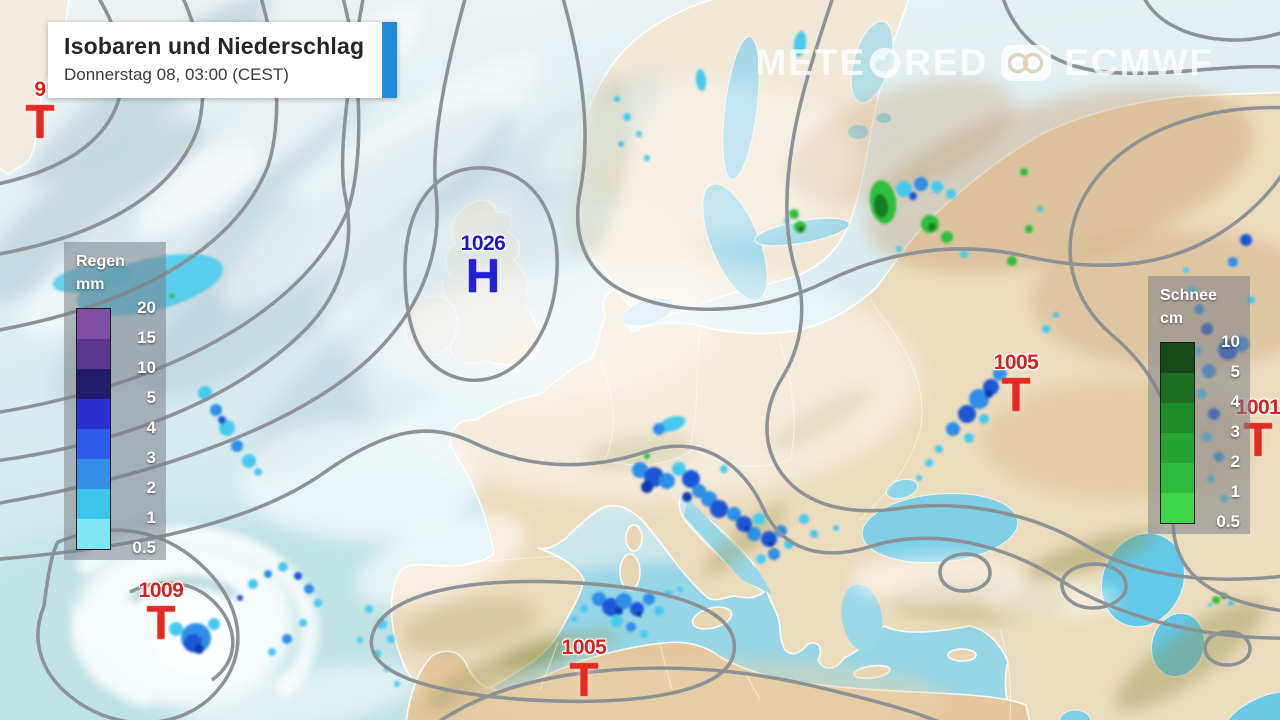 Image resolution: width=1280 pixels, height=720 pixels. What do you see at coordinates (1228, 522) in the screenshot?
I see `snow-legend-tick: 0.5` at bounding box center [1228, 522].